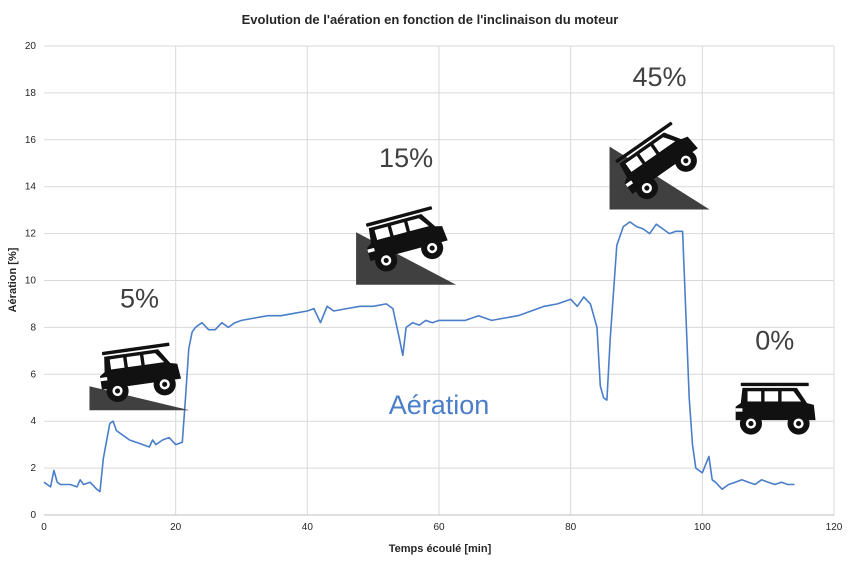 This screenshot has width=859, height=570. I want to click on y-tick-label: 14, so click(31, 187).